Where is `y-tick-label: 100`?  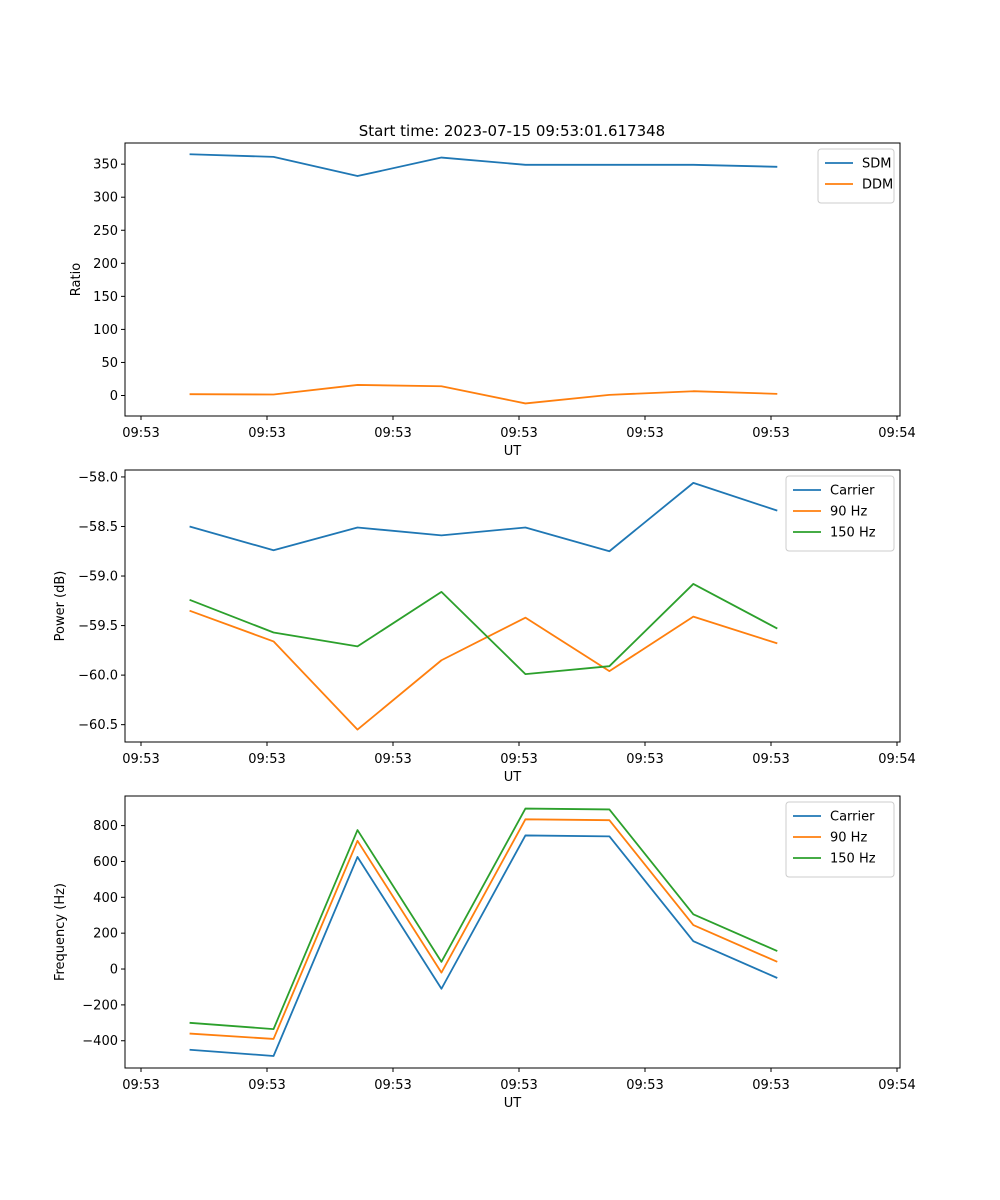
y-tick-label: 100 is located at coordinates (105, 330).